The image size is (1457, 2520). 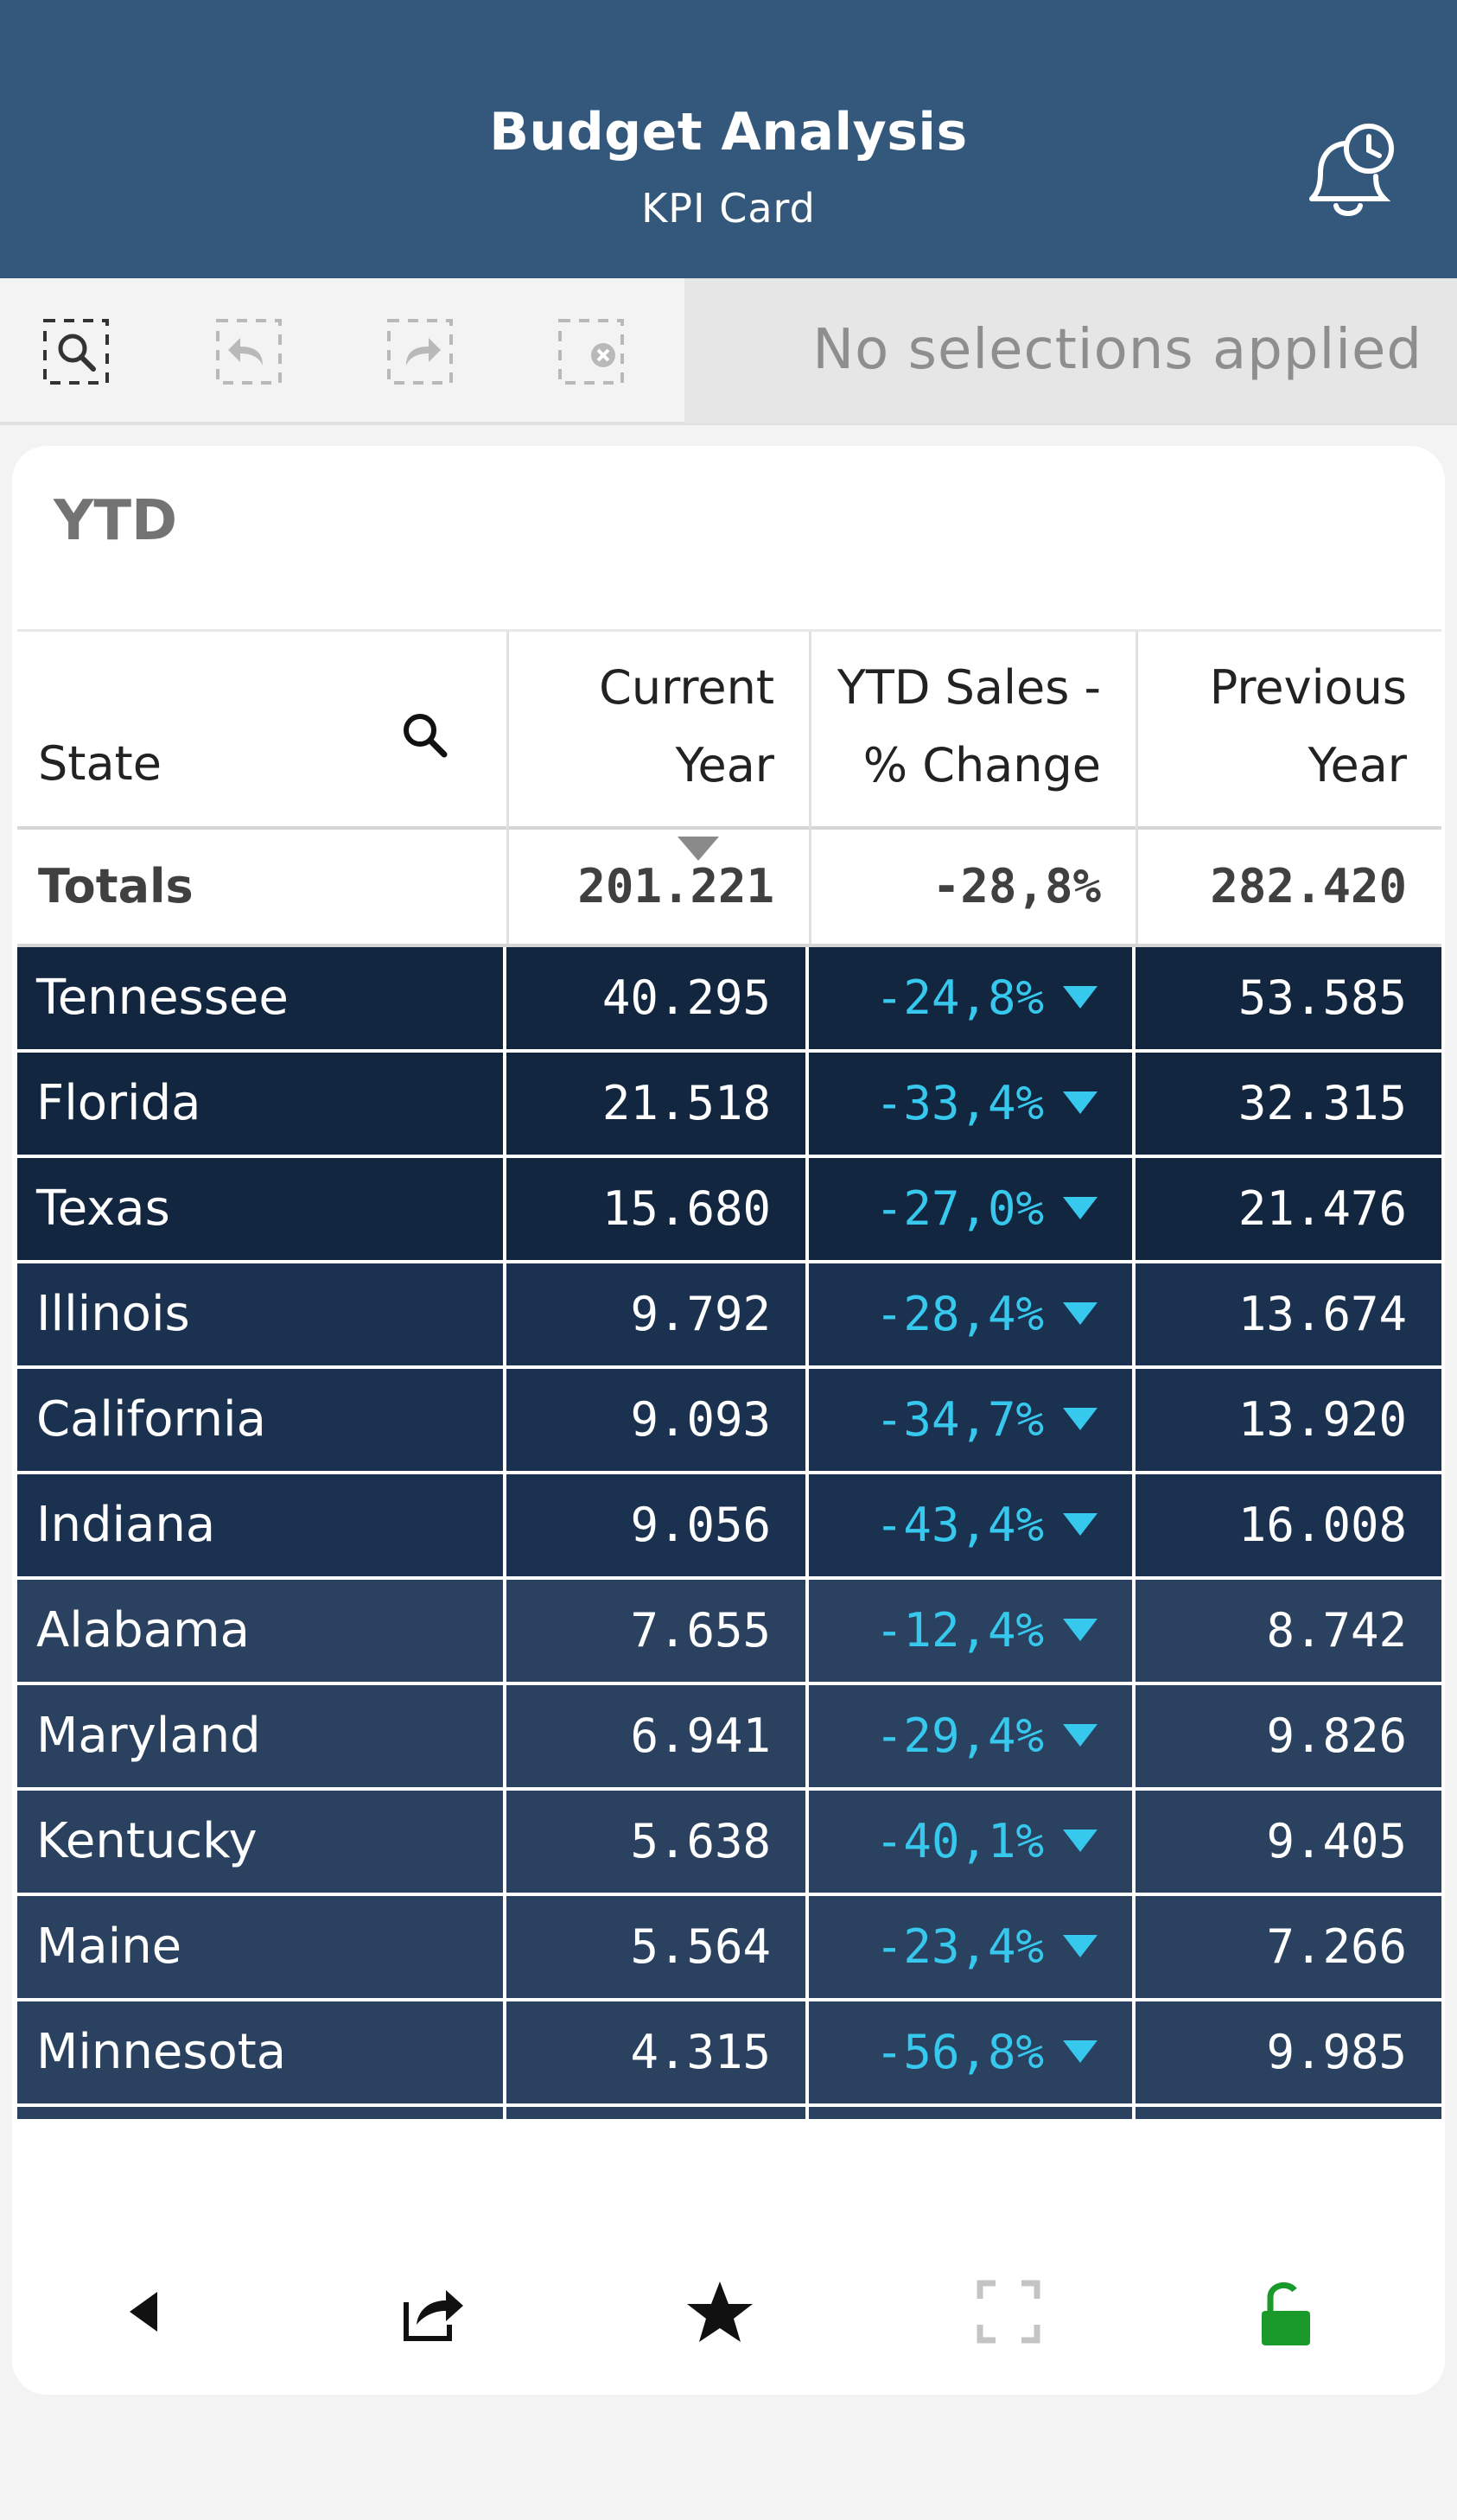 I want to click on app-header: Budget Analysis KPI Card, so click(x=729, y=139).